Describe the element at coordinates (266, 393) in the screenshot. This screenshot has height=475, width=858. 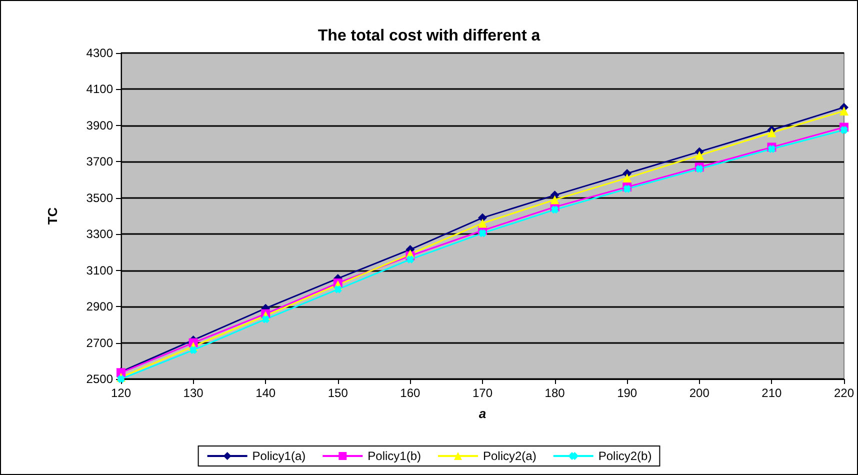
I see `x-tick-label: 140` at that location.